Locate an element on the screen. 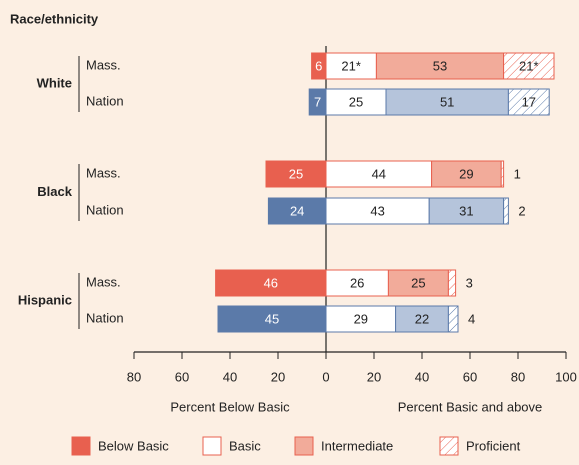  value-label: 1 is located at coordinates (517, 173).